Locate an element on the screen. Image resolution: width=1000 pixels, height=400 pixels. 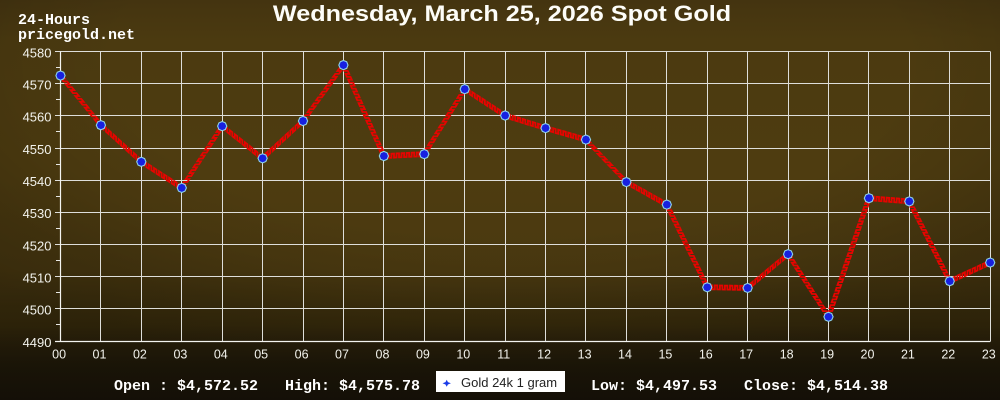
svg-text: 10 is located at coordinates (463, 355).